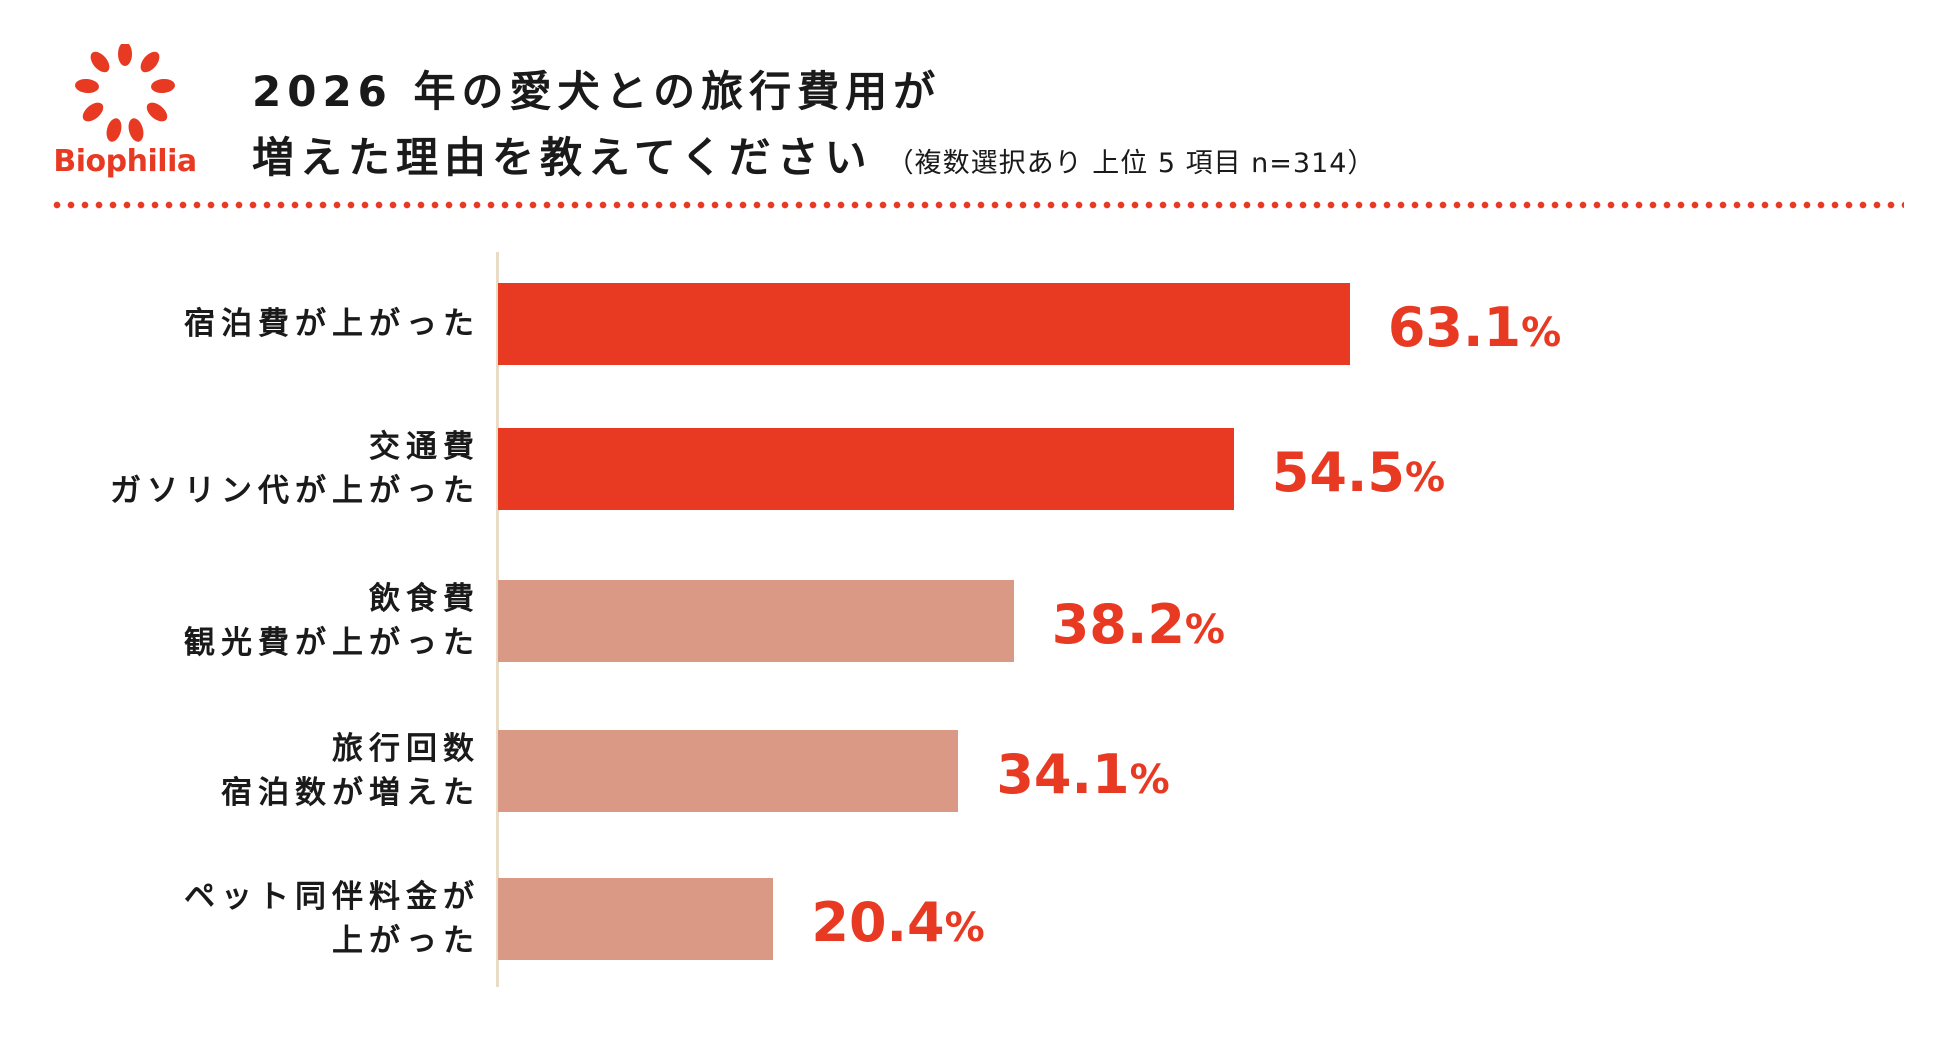 This screenshot has height=1064, width=1950. What do you see at coordinates (1454, 327) in the screenshot?
I see `value-number-1: 63.1` at bounding box center [1454, 327].